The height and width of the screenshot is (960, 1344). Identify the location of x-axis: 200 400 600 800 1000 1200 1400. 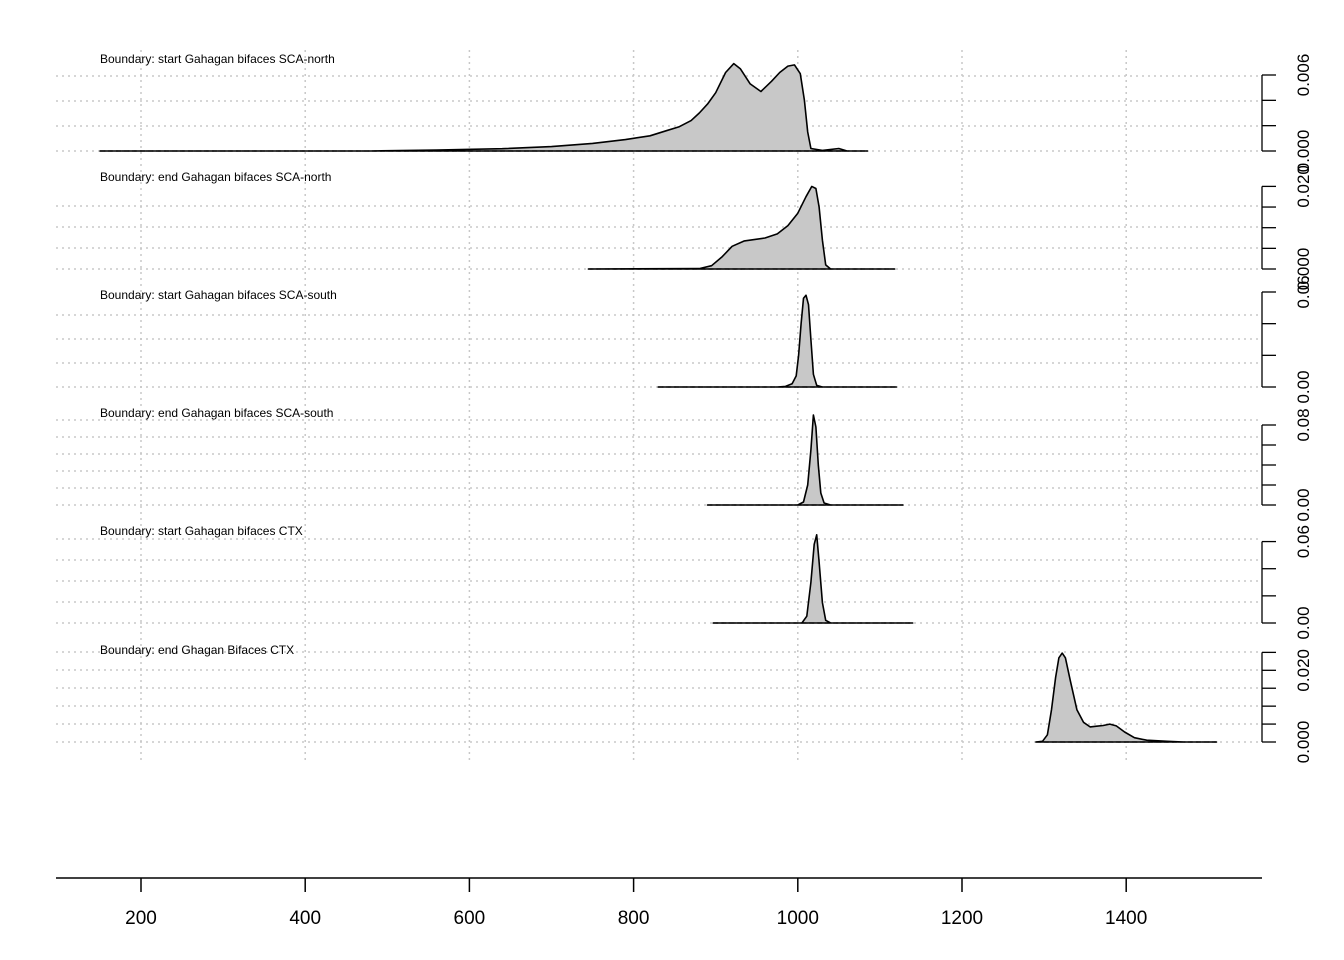
(659, 903).